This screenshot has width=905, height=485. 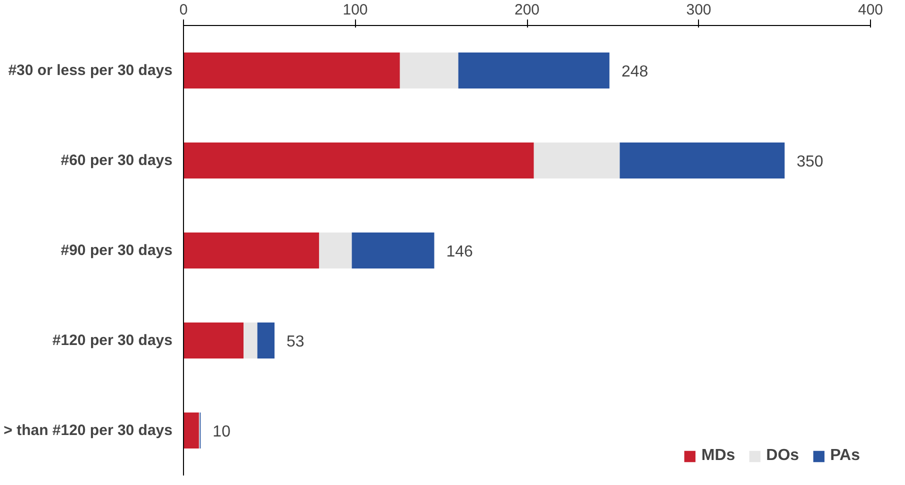 I want to click on y-tick-label: #30 or less per 30 days, so click(x=90, y=70).